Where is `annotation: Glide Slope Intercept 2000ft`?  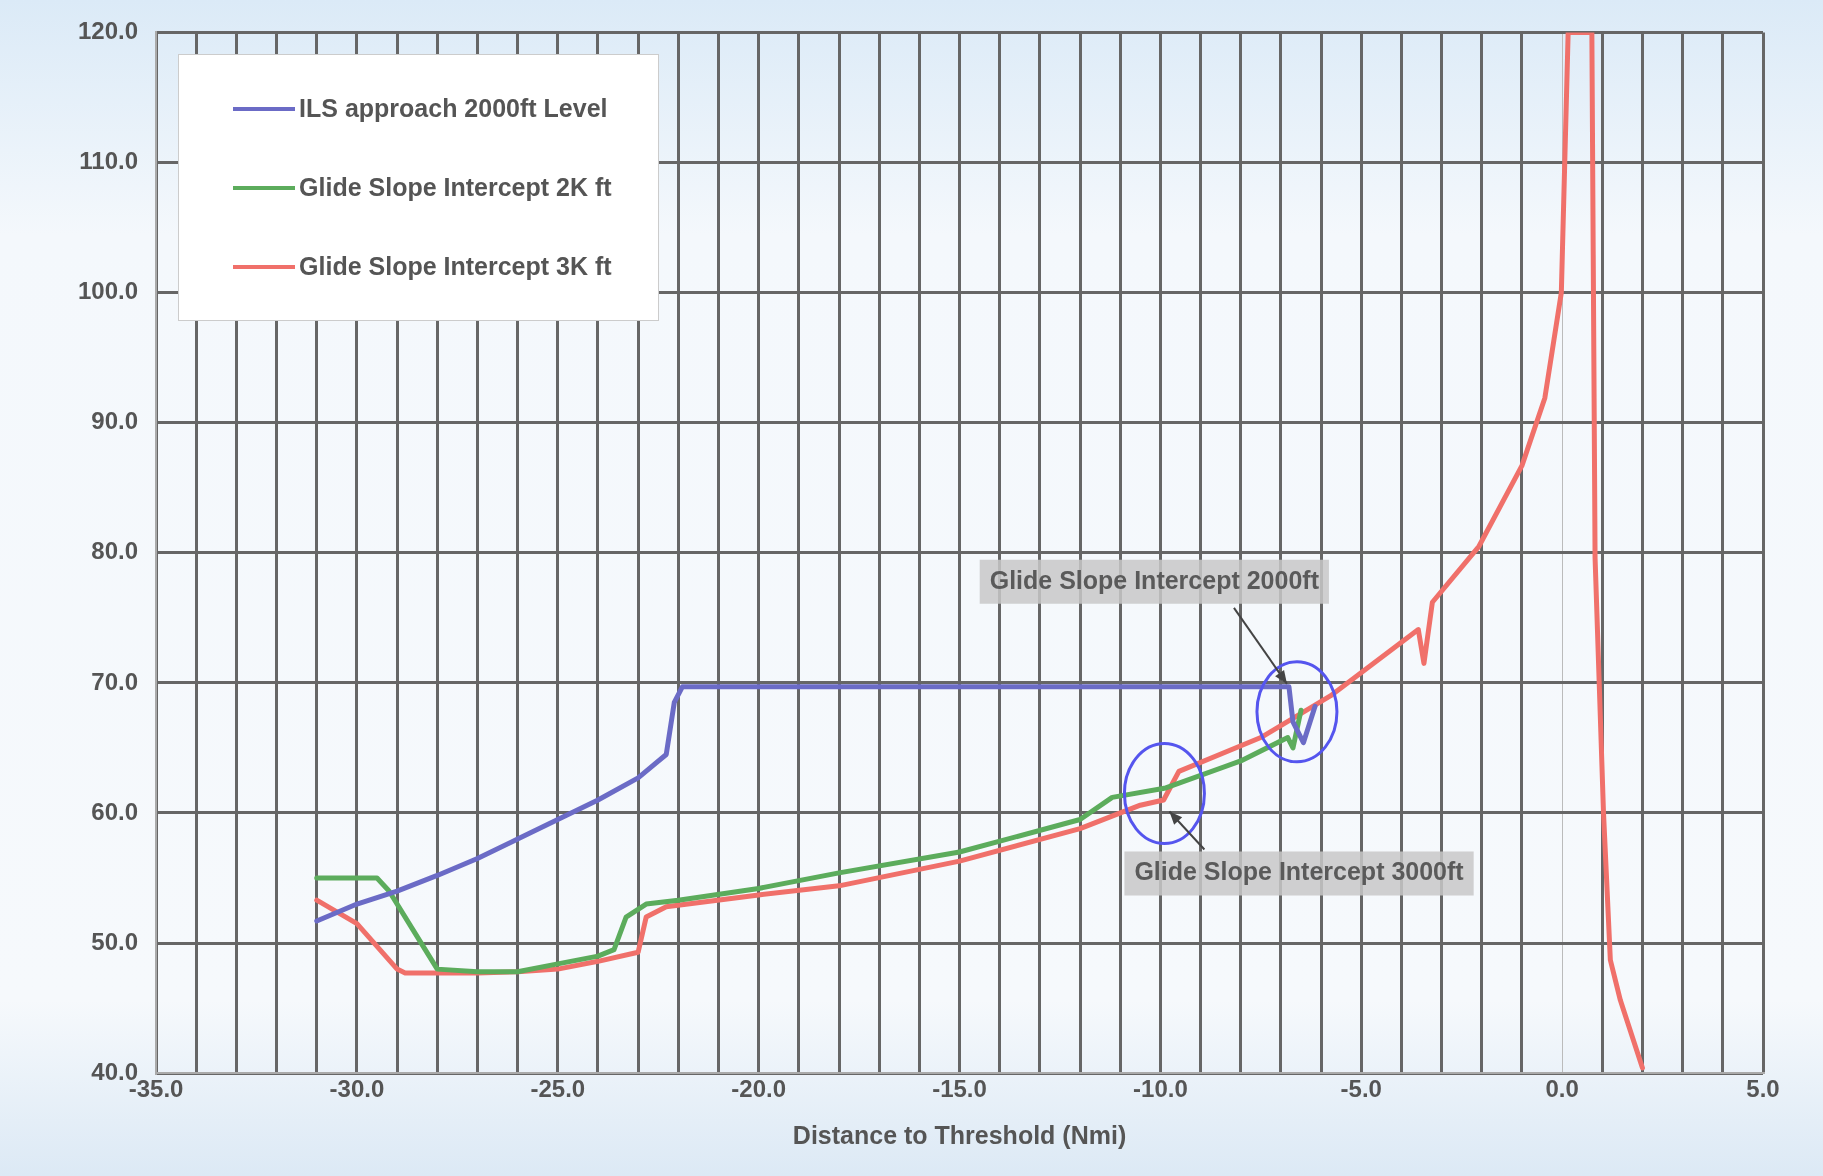
annotation: Glide Slope Intercept 2000ft is located at coordinates (1154, 579).